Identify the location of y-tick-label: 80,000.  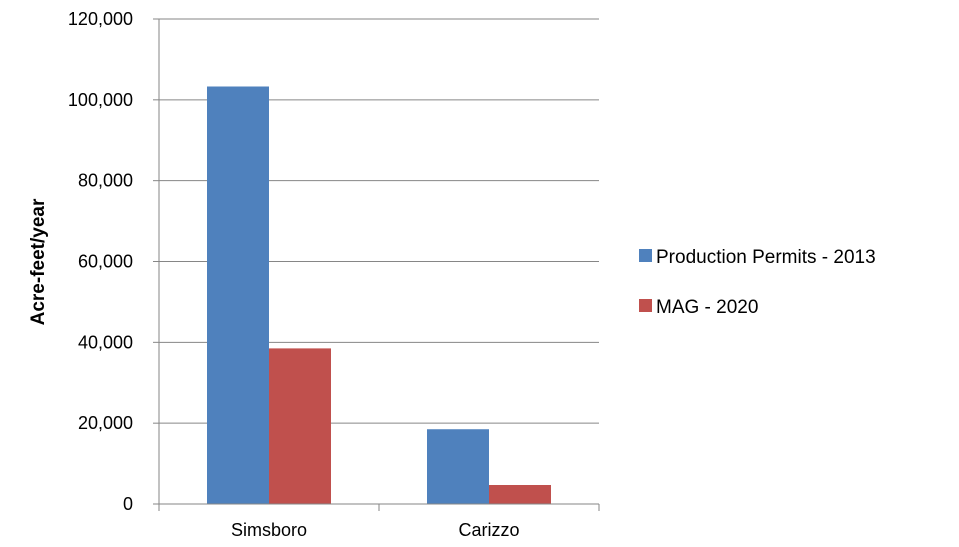
(105, 181).